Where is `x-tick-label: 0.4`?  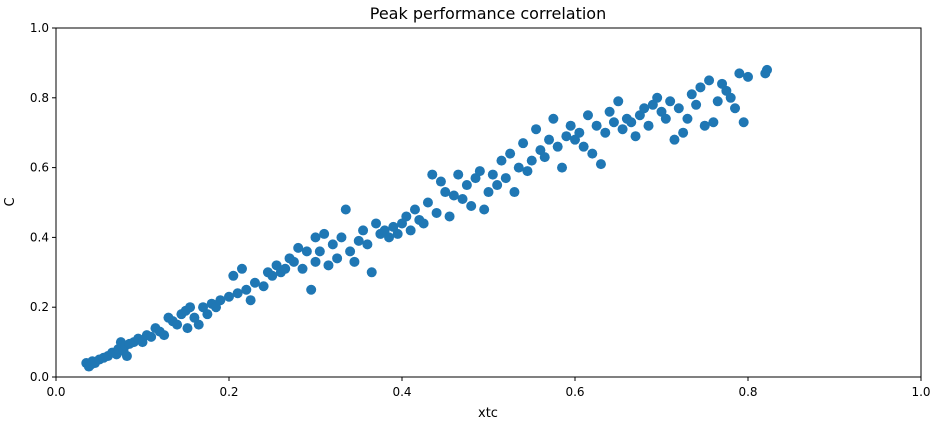 x-tick-label: 0.4 is located at coordinates (401, 392).